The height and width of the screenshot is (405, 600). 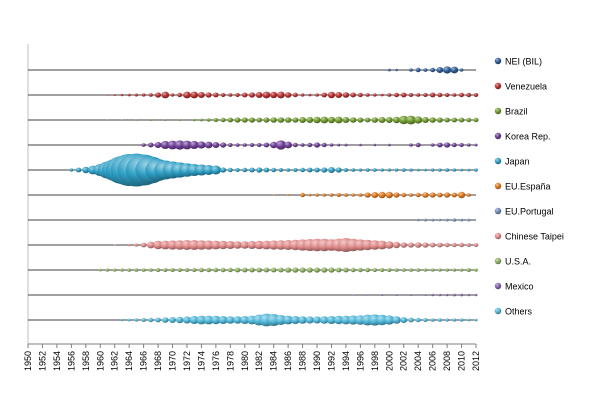 What do you see at coordinates (115, 361) in the screenshot?
I see `x-tick-label: 1962` at bounding box center [115, 361].